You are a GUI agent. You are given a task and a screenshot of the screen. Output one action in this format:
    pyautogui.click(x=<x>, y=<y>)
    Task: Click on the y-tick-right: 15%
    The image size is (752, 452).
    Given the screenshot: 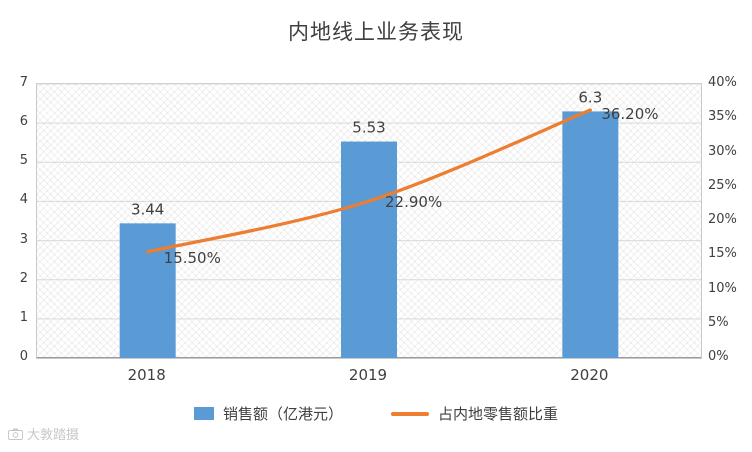 What is the action you would take?
    pyautogui.click(x=722, y=254)
    